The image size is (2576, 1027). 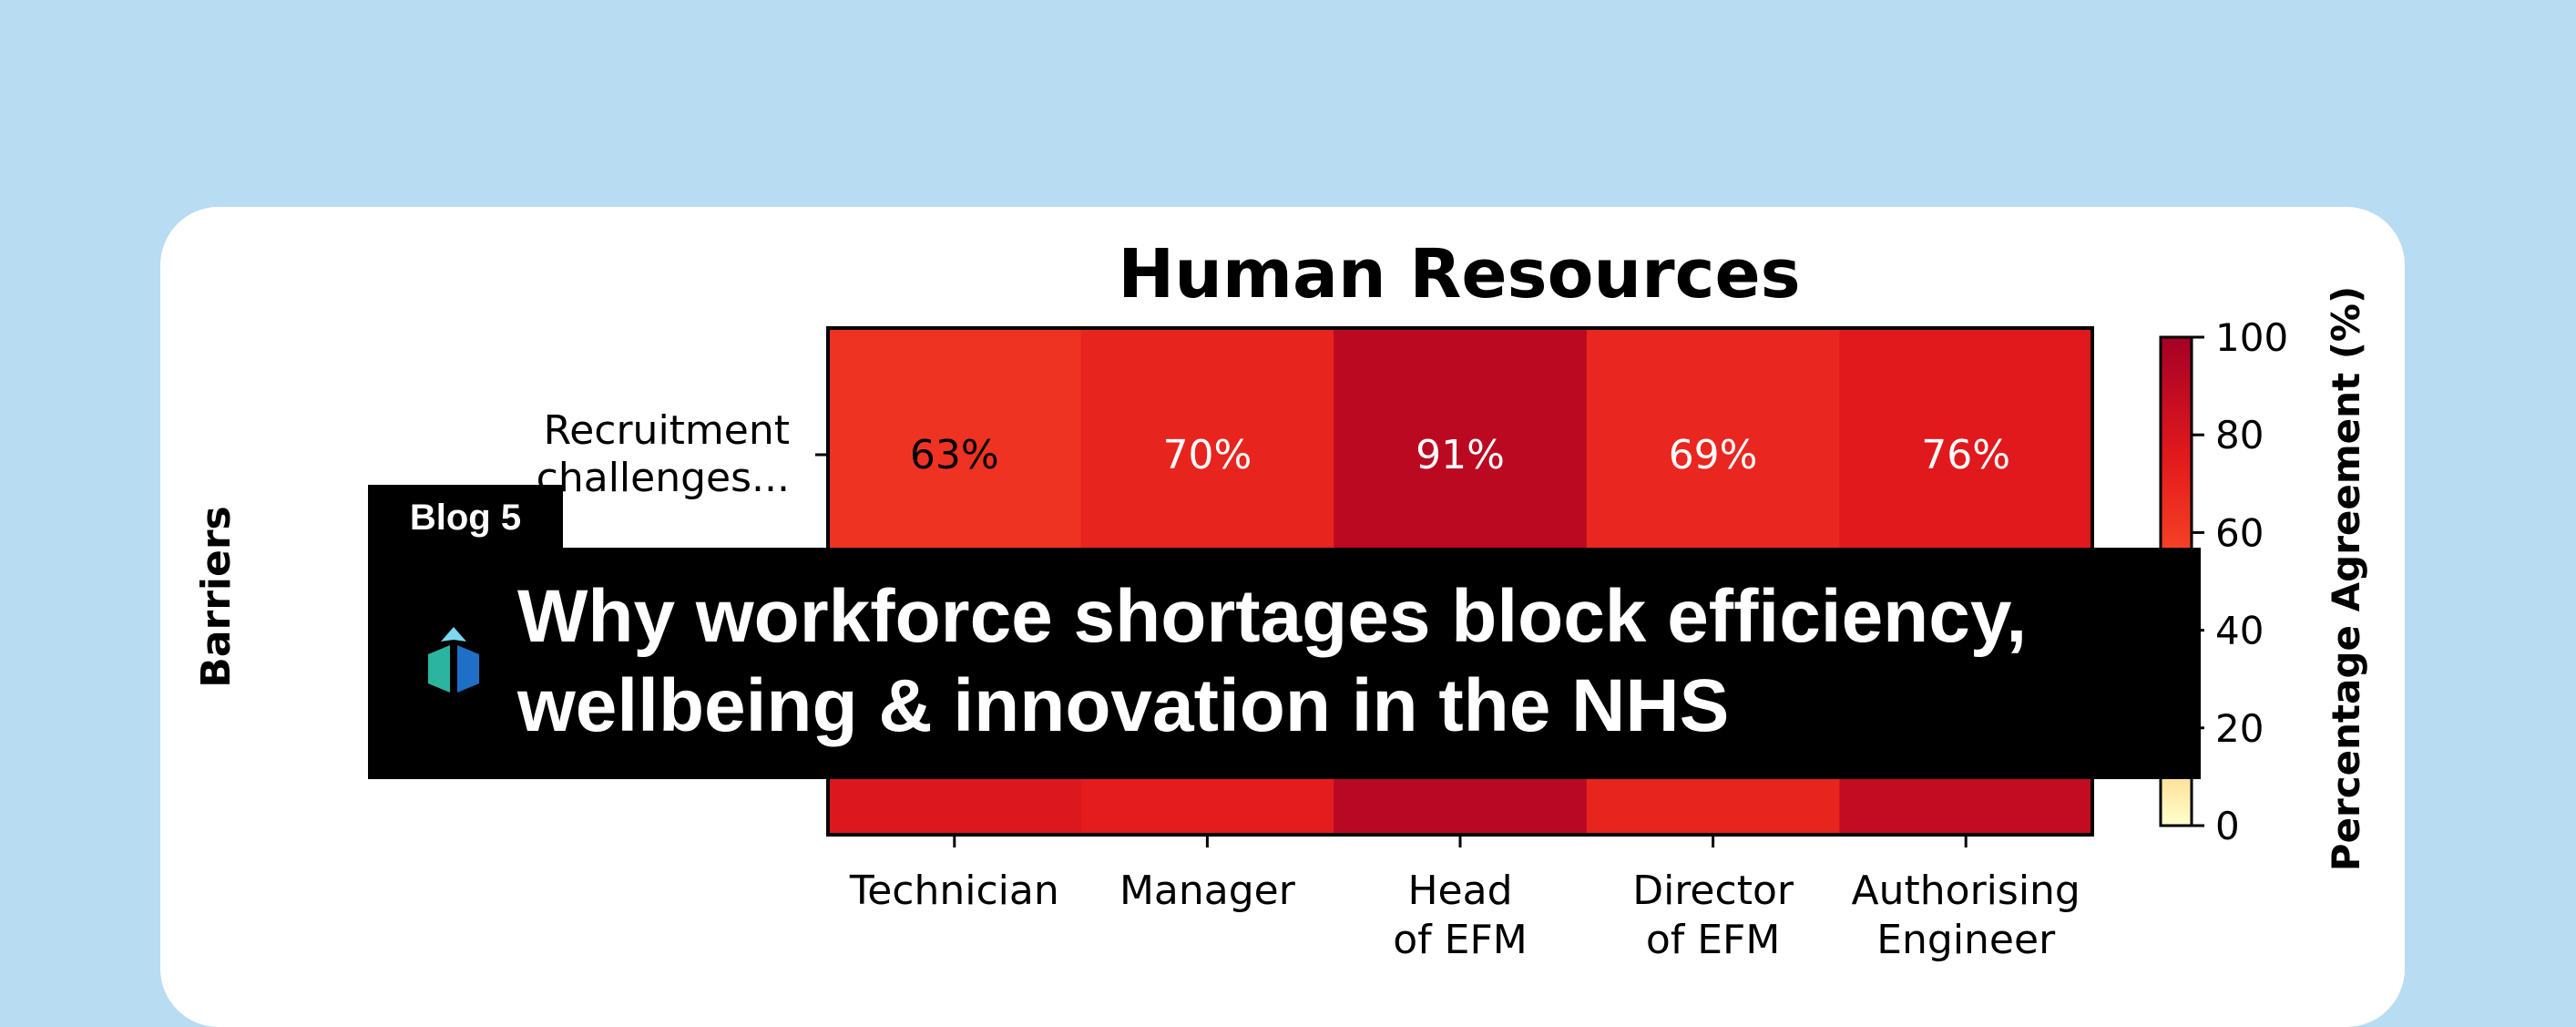 I want to click on cell-label: 69%, so click(x=1713, y=455).